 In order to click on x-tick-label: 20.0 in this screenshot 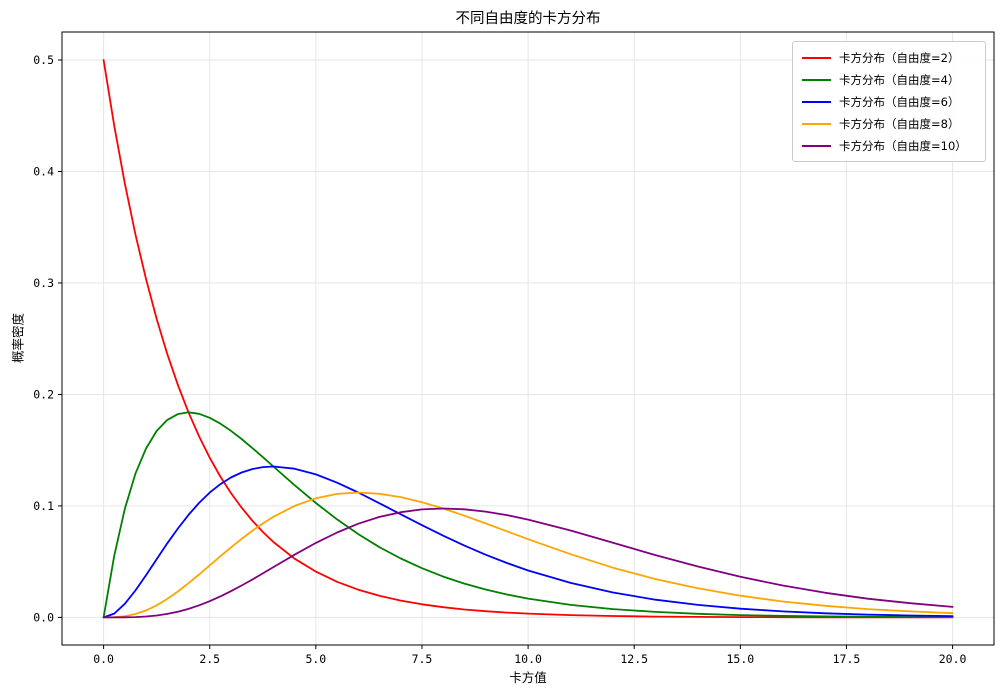, I will do `click(953, 659)`.